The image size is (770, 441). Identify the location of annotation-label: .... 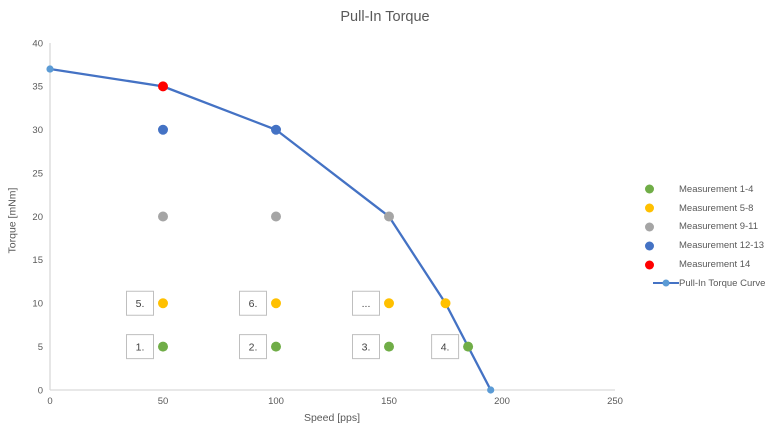
(366, 304).